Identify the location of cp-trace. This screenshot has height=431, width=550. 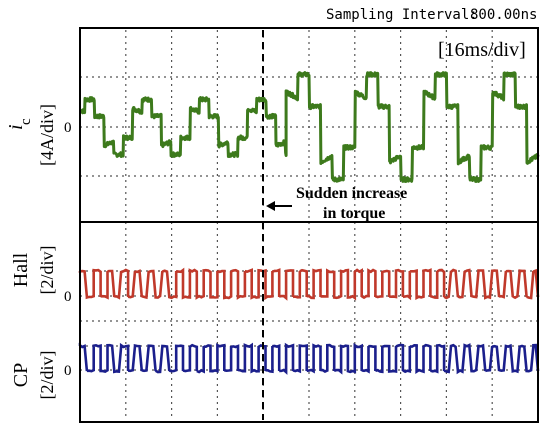
(309, 358).